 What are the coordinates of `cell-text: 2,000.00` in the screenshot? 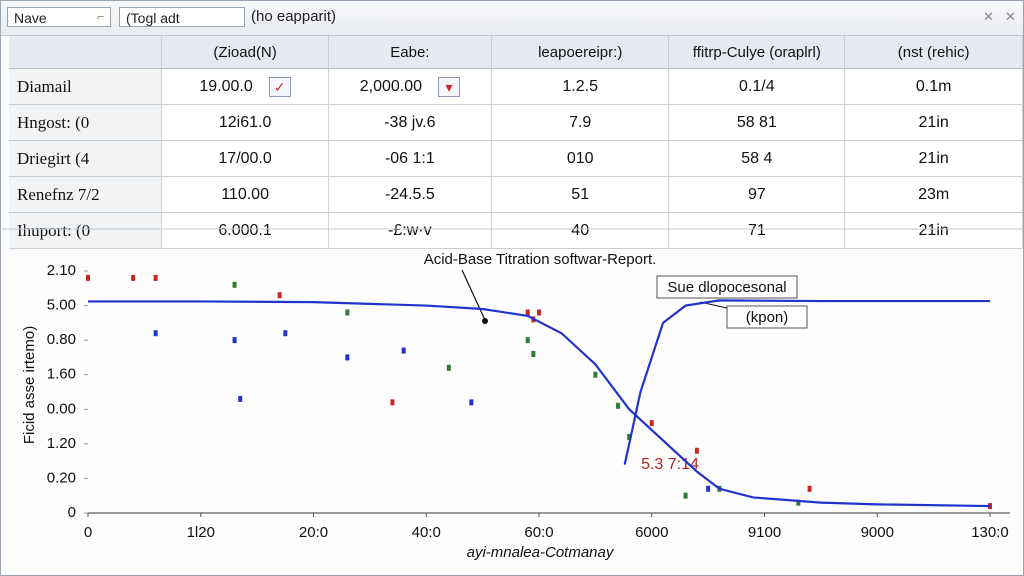 It's located at (390, 86).